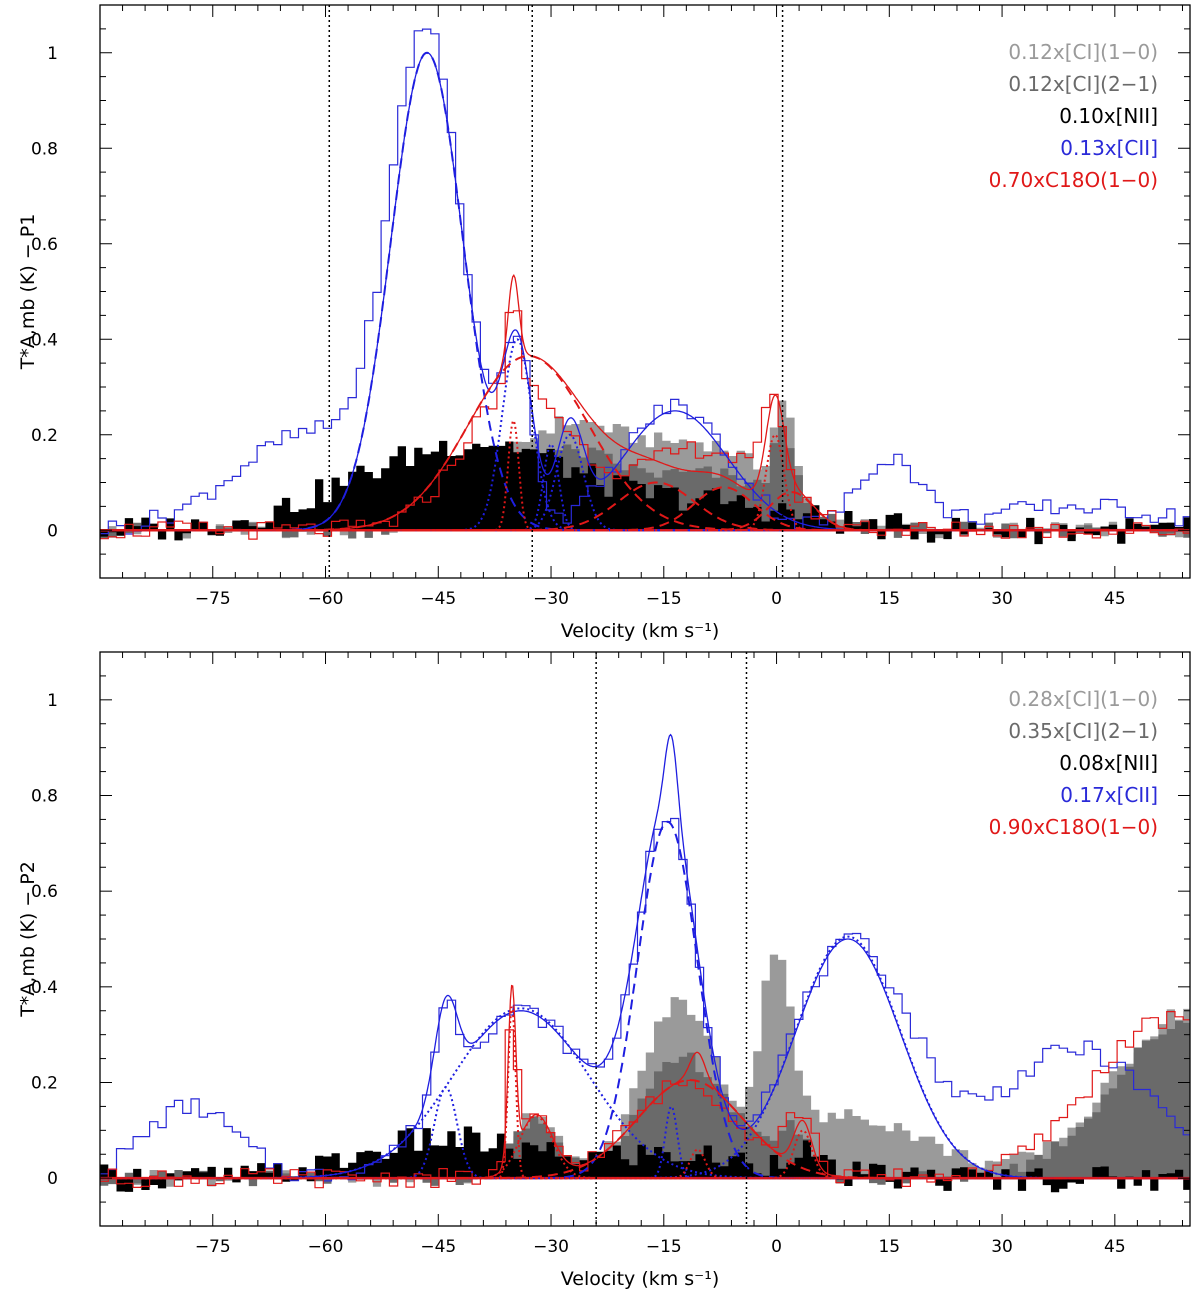 The height and width of the screenshot is (1308, 1200). I want to click on legend-entry: 0.35x[CI](2−1), so click(1083, 731).